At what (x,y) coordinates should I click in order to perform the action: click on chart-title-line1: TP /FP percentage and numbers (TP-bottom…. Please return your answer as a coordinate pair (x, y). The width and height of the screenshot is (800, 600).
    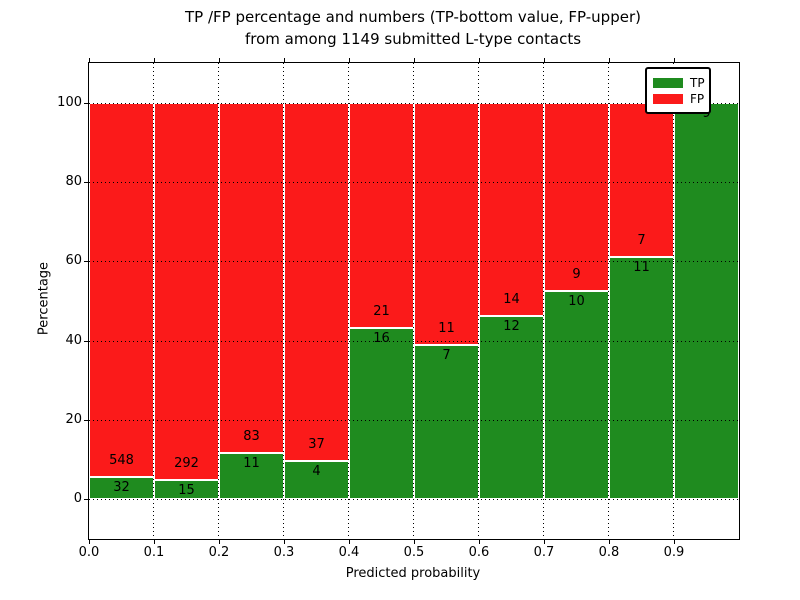
    Looking at the image, I should click on (413, 17).